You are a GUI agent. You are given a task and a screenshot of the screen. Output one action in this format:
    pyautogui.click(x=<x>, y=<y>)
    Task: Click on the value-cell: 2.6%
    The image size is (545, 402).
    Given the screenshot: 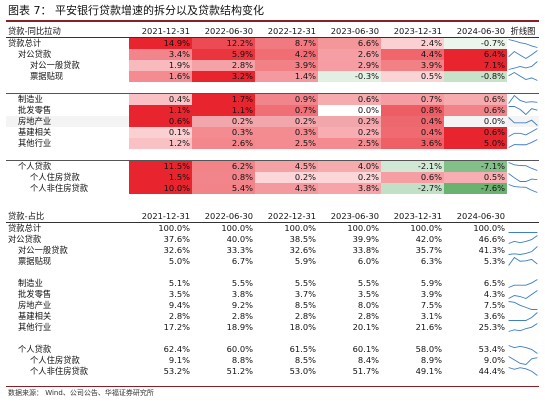 What is the action you would take?
    pyautogui.click(x=349, y=54)
    